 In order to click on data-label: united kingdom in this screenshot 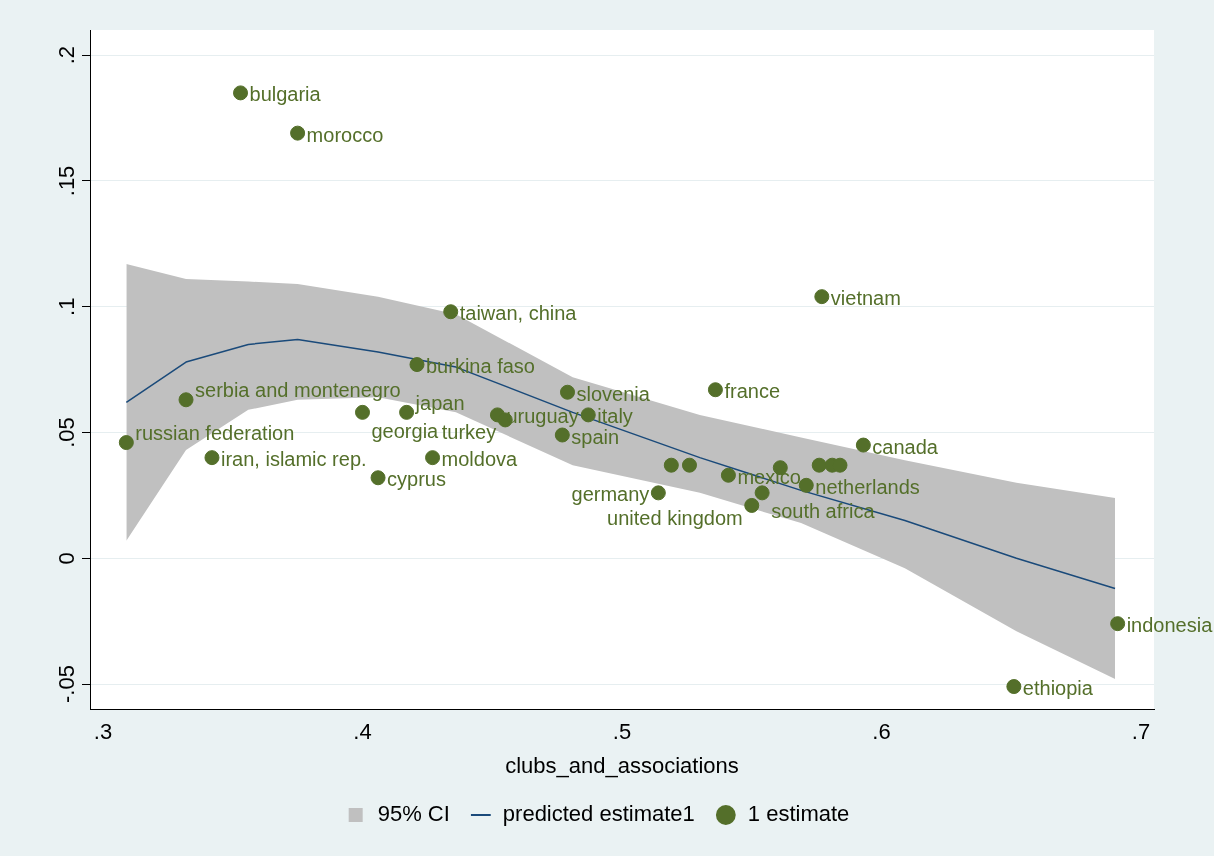, I will do `click(675, 517)`.